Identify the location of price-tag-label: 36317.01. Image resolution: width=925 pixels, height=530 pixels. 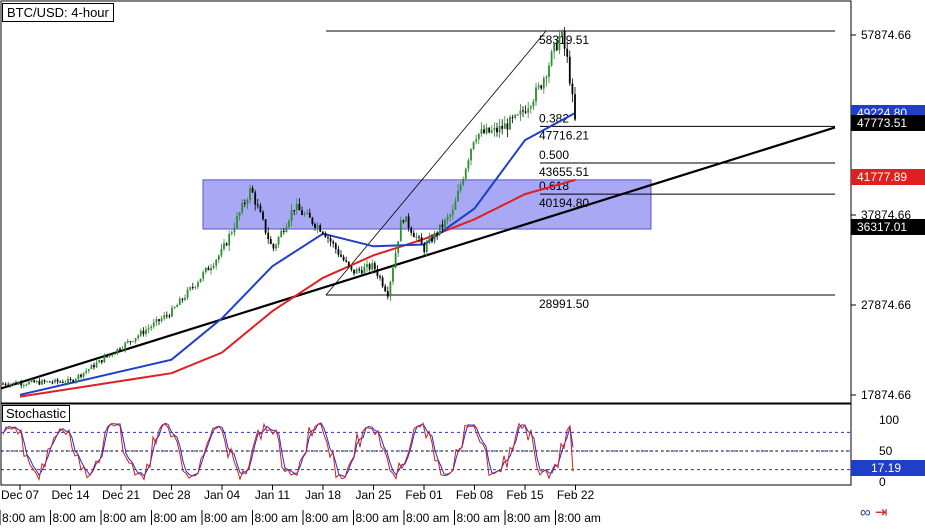
(882, 227).